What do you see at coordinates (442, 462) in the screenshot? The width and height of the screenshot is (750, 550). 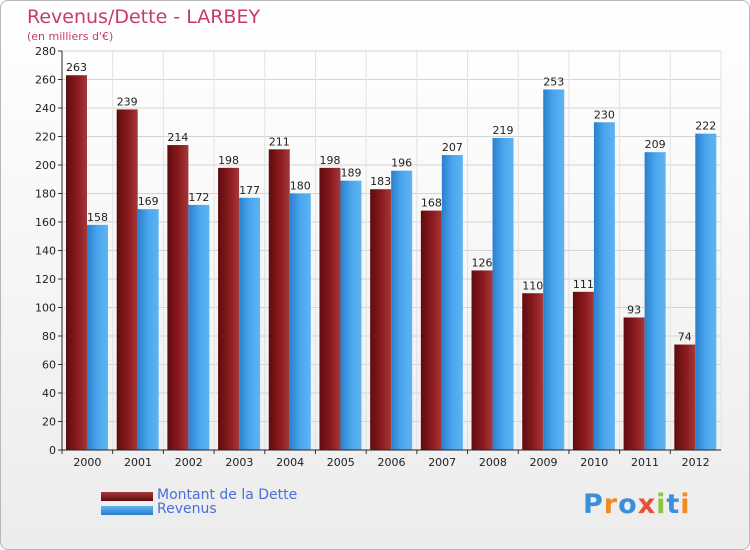 I see `x-tick-label: 2007` at bounding box center [442, 462].